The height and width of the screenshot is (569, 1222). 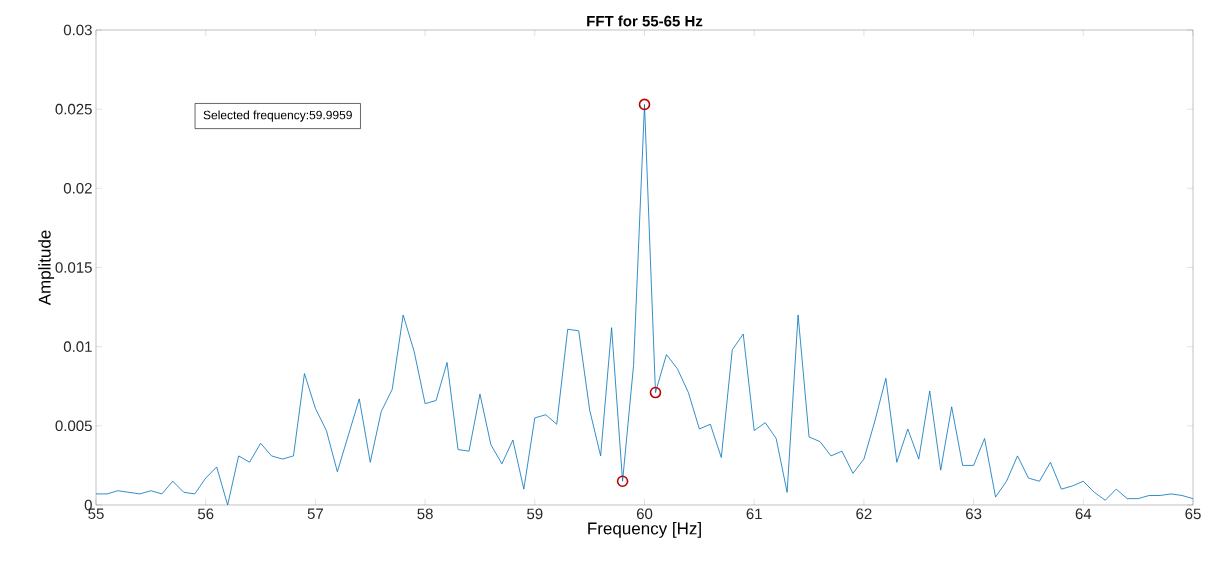 I want to click on x-tick-label: 62, so click(x=864, y=514).